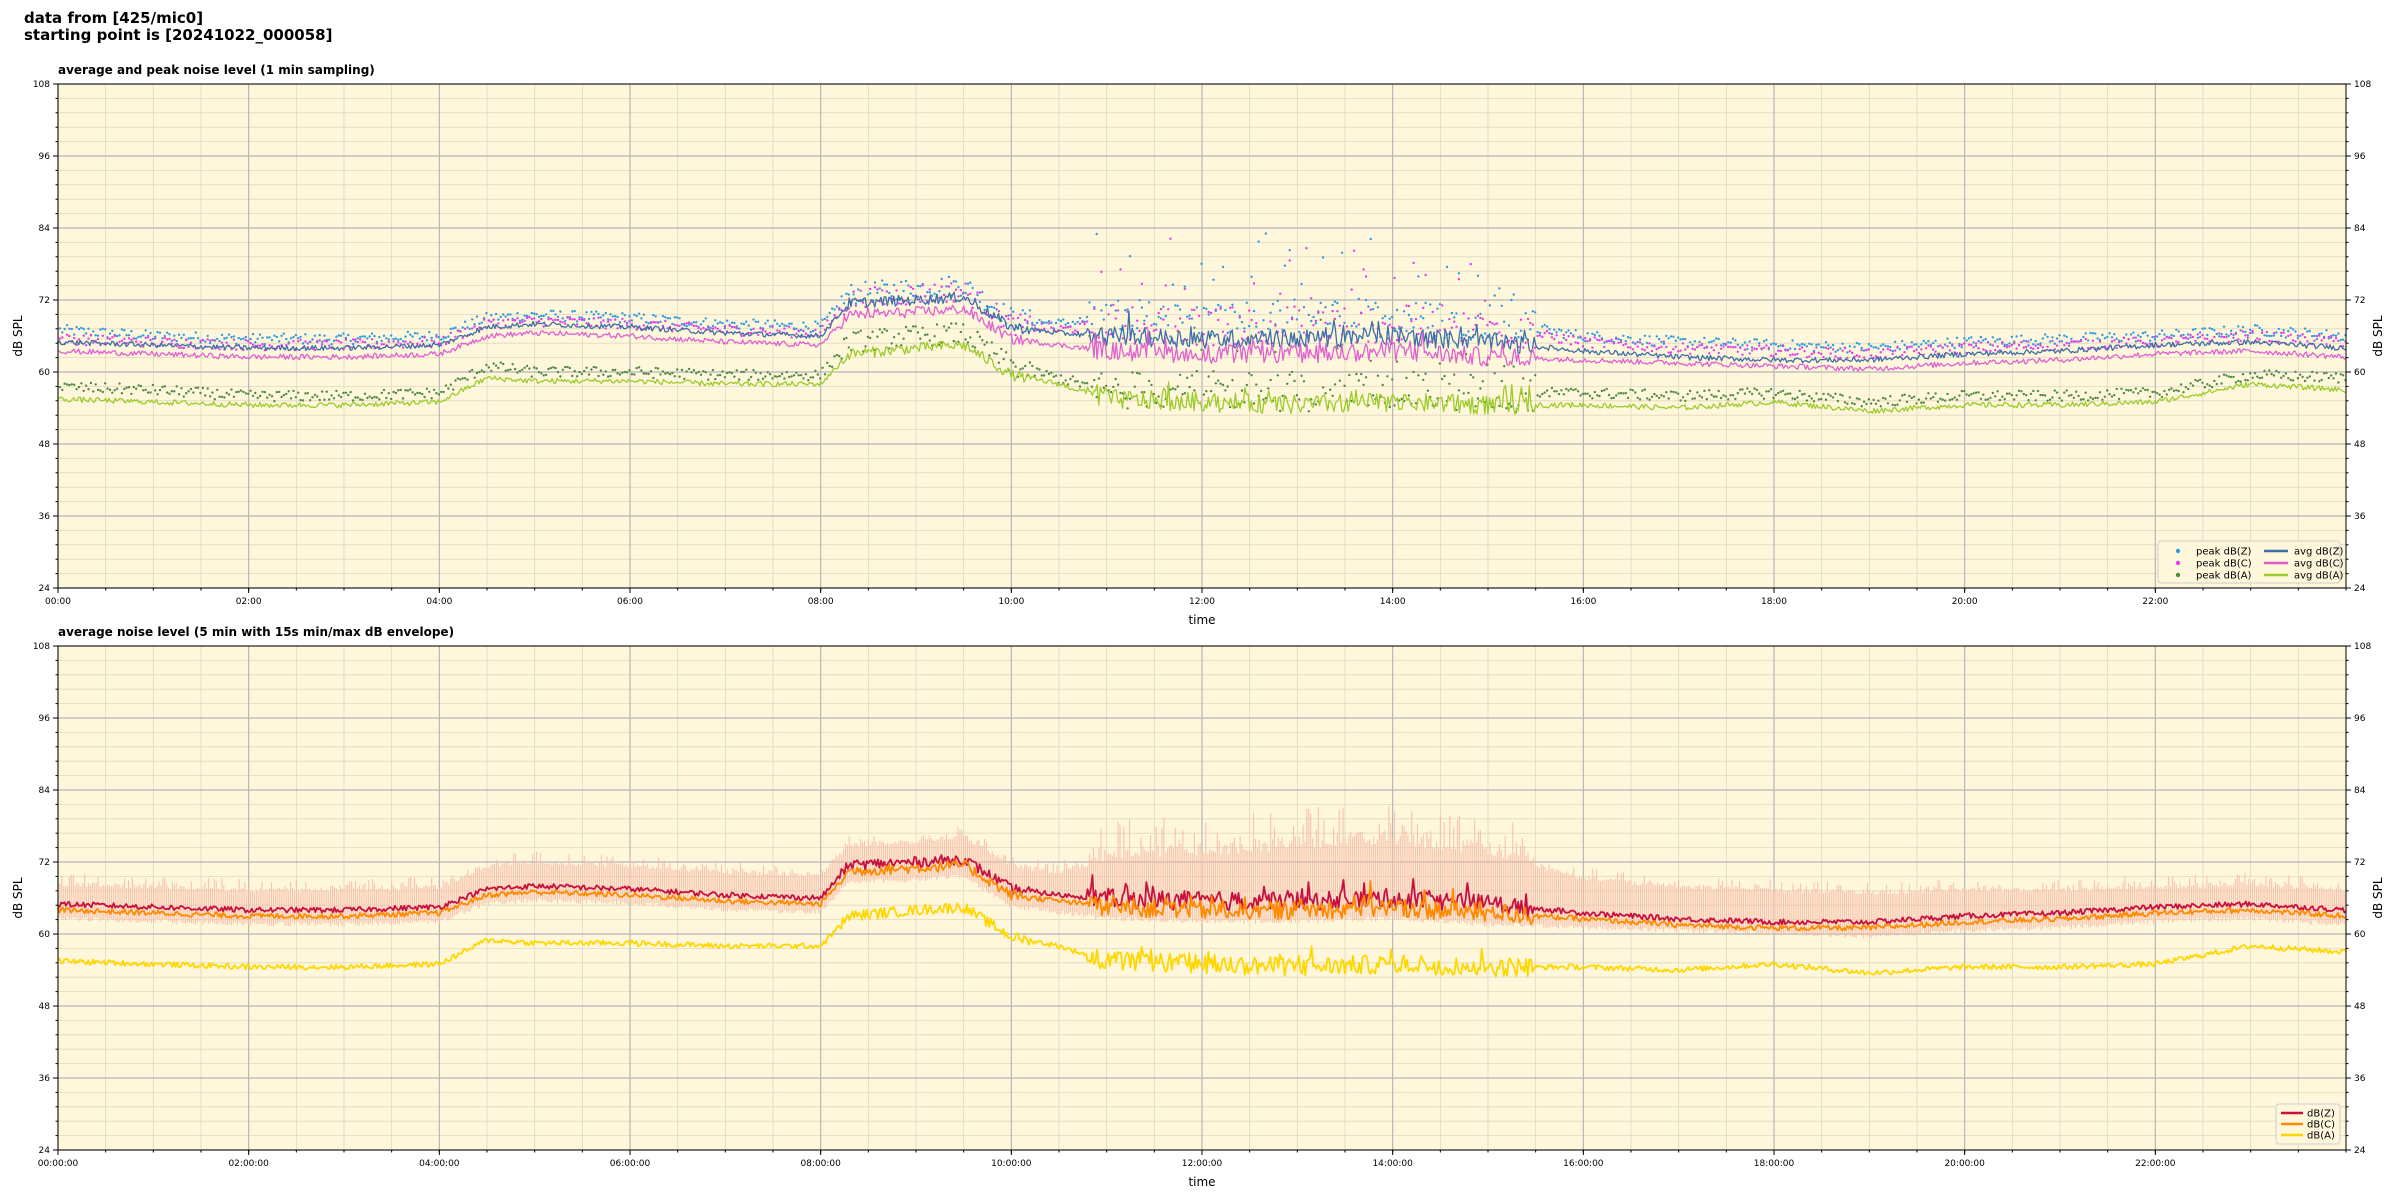 The width and height of the screenshot is (2400, 1200). What do you see at coordinates (2360, 445) in the screenshot?
I see `ytick-label-right: 48` at bounding box center [2360, 445].